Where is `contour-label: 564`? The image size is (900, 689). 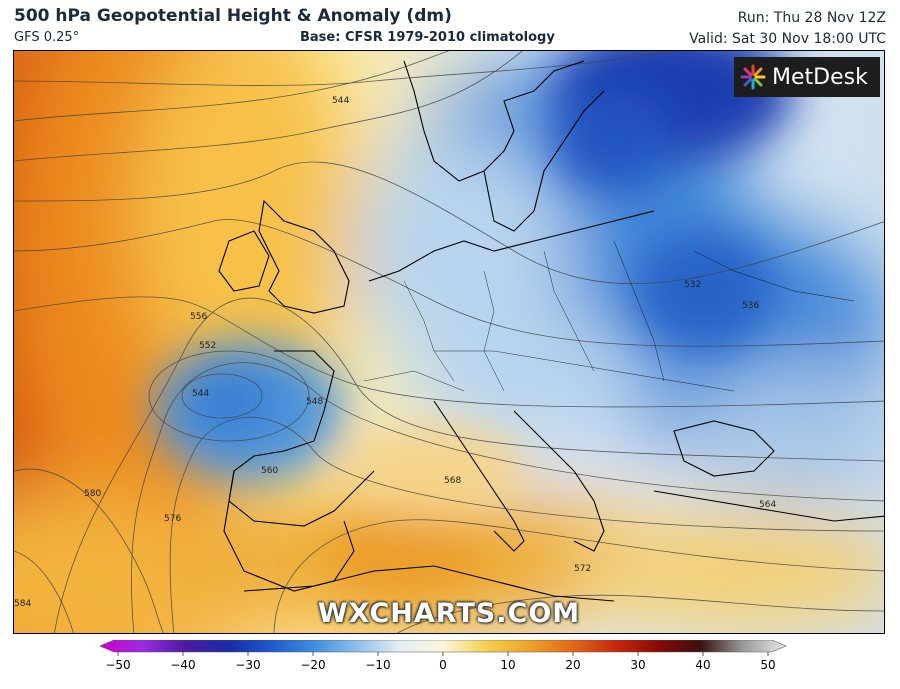 contour-label: 564 is located at coordinates (767, 505).